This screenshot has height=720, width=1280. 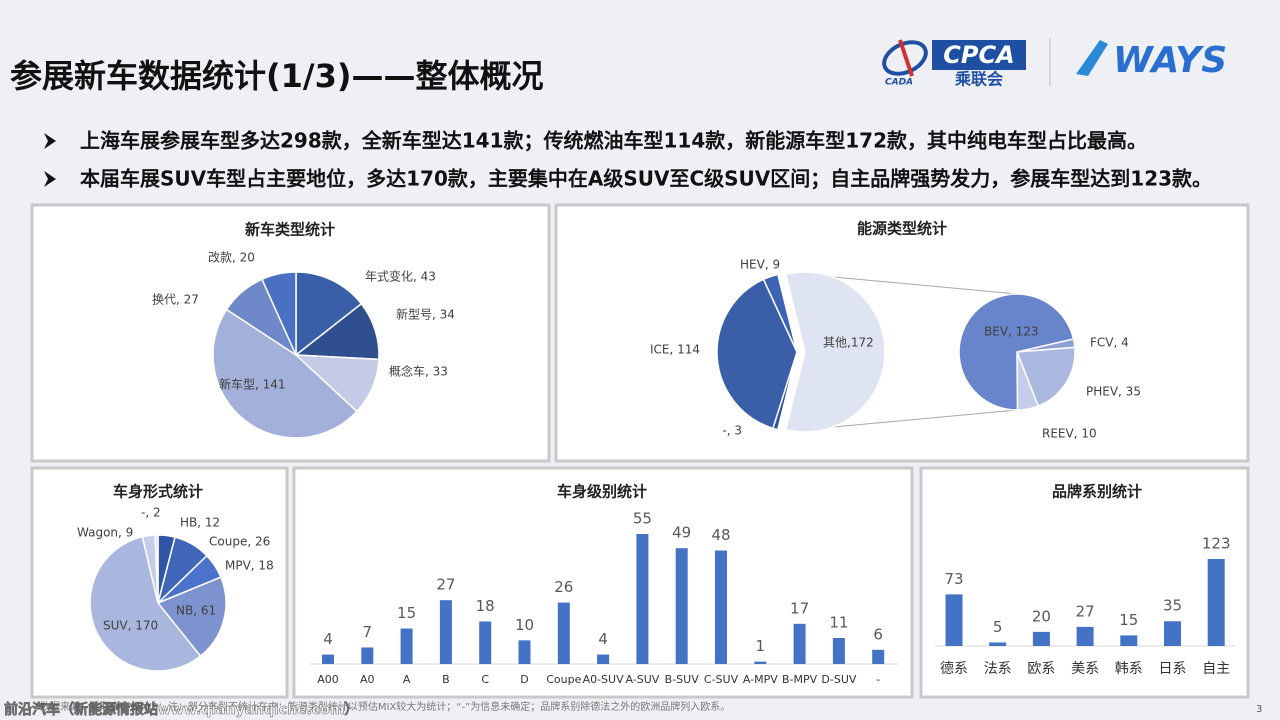 What do you see at coordinates (902, 229) in the screenshot?
I see `chart-title: 能源类型统计` at bounding box center [902, 229].